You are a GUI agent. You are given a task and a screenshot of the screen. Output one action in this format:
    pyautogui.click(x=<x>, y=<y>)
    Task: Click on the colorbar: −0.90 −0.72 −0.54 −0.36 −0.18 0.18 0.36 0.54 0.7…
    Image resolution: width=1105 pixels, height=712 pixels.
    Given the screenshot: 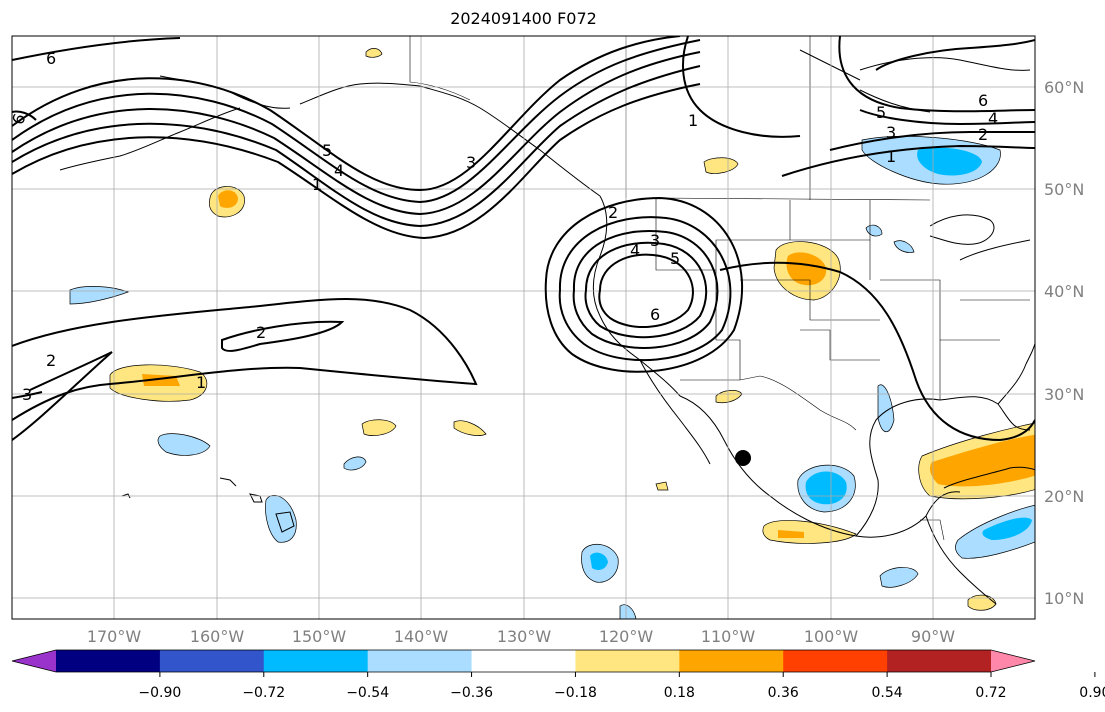 What is the action you would take?
    pyautogui.click(x=558, y=675)
    